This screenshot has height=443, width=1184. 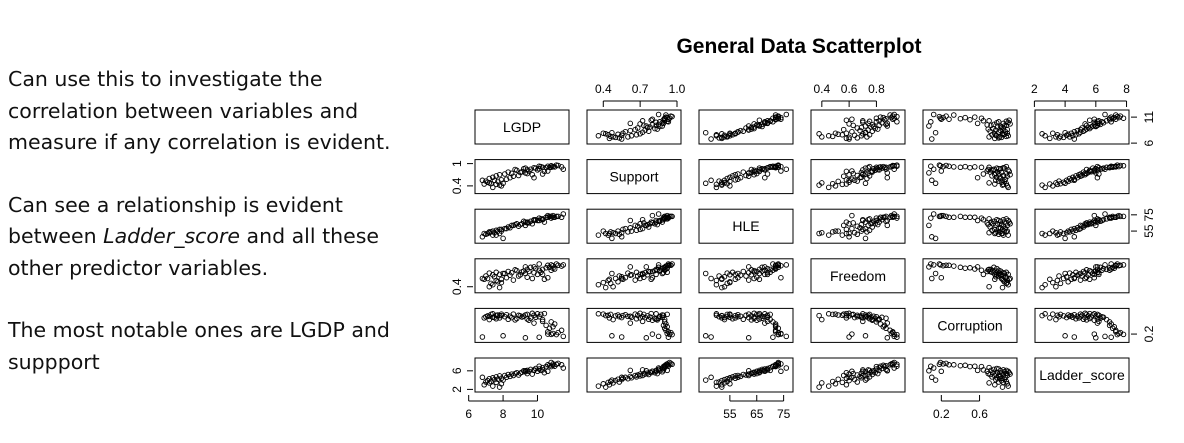 What do you see at coordinates (858, 276) in the screenshot?
I see `variable-label-freedom: Freedom` at bounding box center [858, 276].